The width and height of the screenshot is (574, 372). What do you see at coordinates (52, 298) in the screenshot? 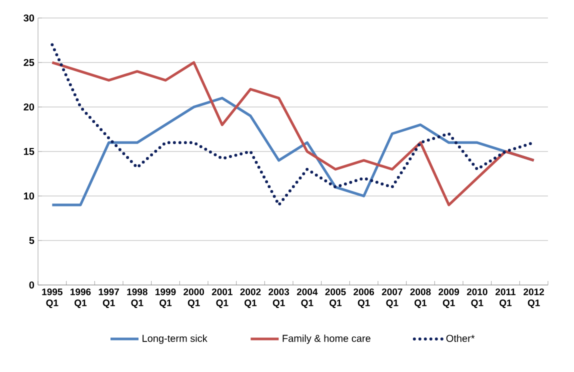
I see `x-tick-label: 1995 Q1` at bounding box center [52, 298].